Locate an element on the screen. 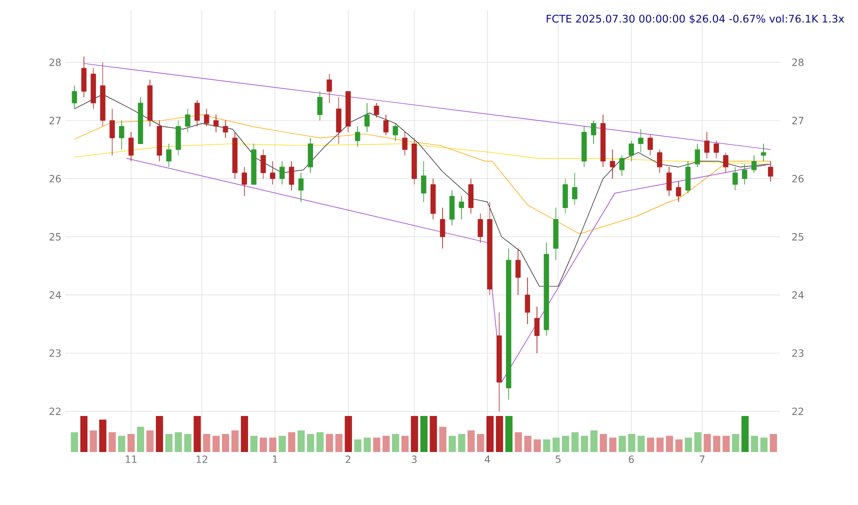  x-tick-label: 11 is located at coordinates (131, 459).